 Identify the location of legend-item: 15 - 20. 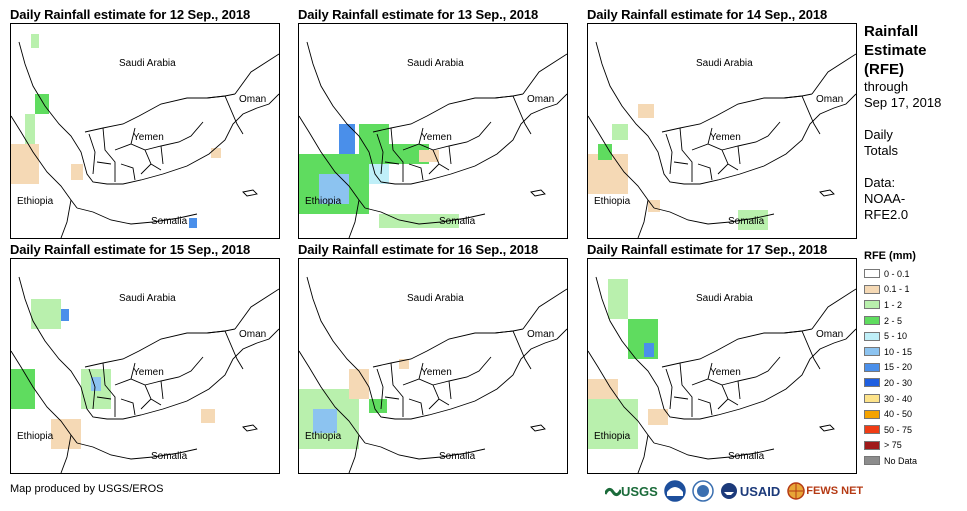
(890, 368).